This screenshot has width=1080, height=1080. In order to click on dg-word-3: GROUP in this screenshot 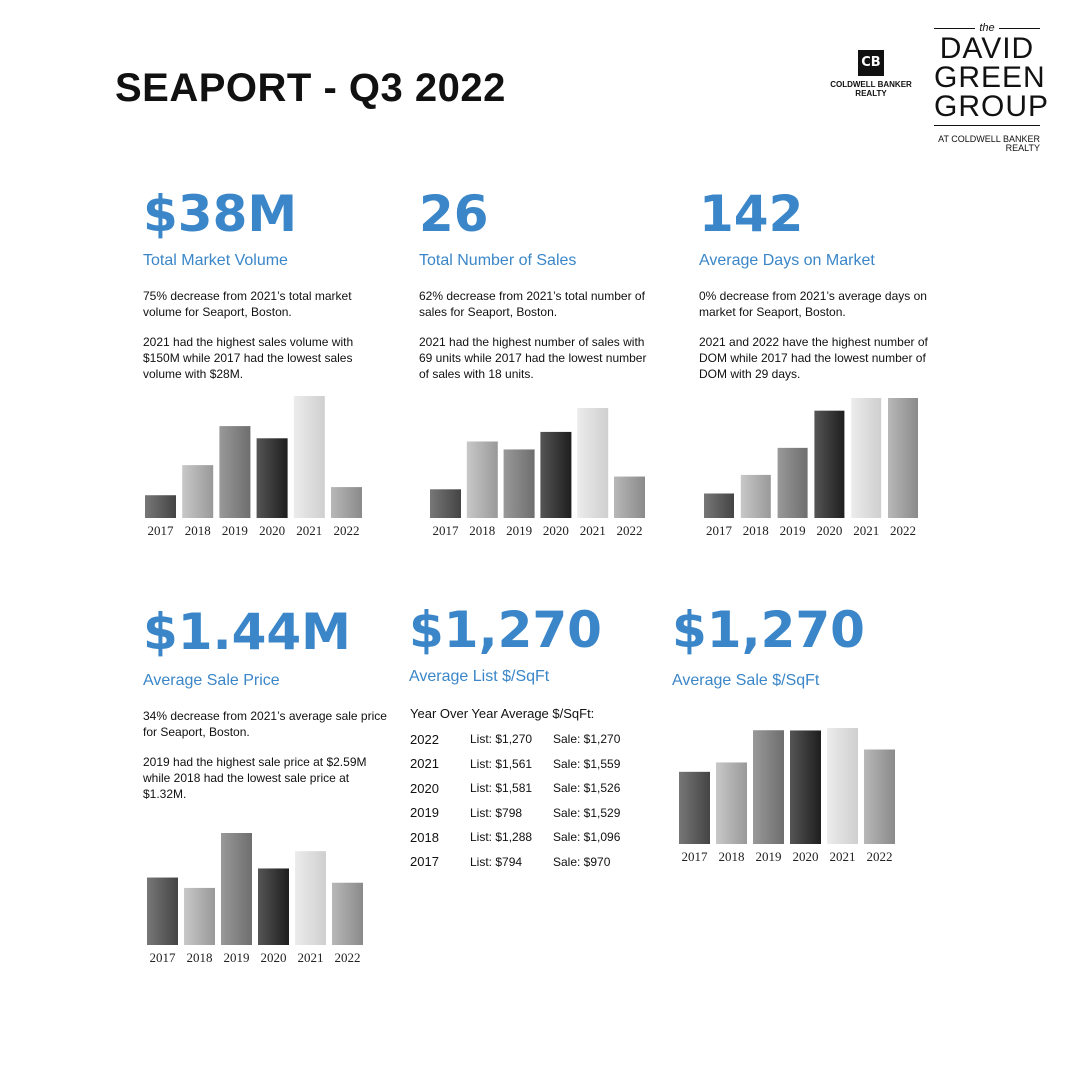, I will do `click(992, 106)`.